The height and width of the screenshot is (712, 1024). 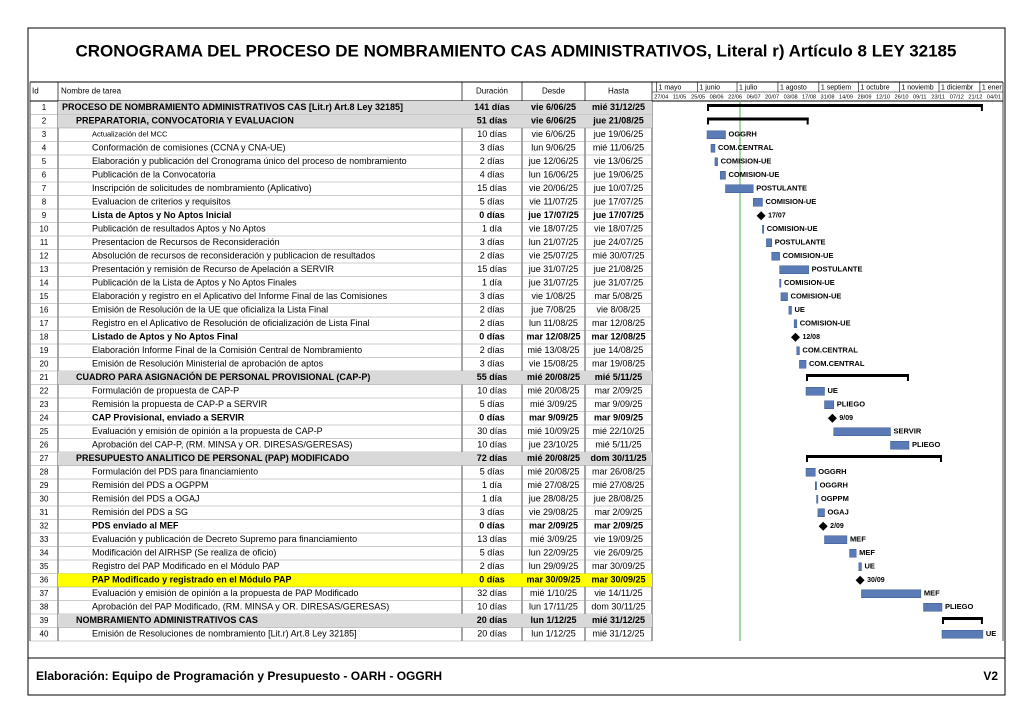 I want to click on week-label: 17/08, so click(x=809, y=97).